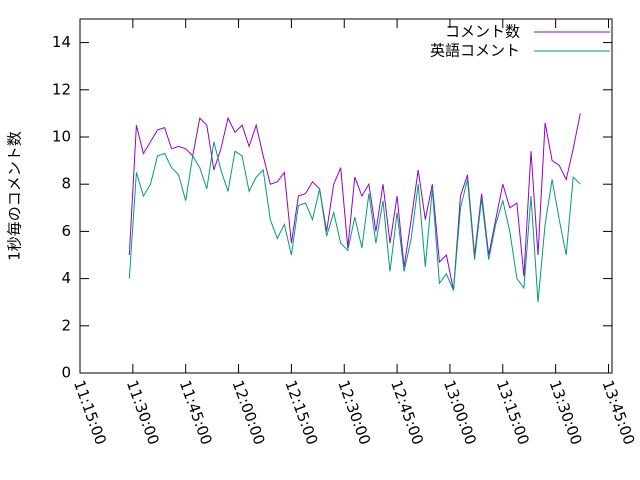 This screenshot has width=640, height=480. Describe the element at coordinates (407, 412) in the screenshot. I see `x-tick-label: 12:45:00` at that location.